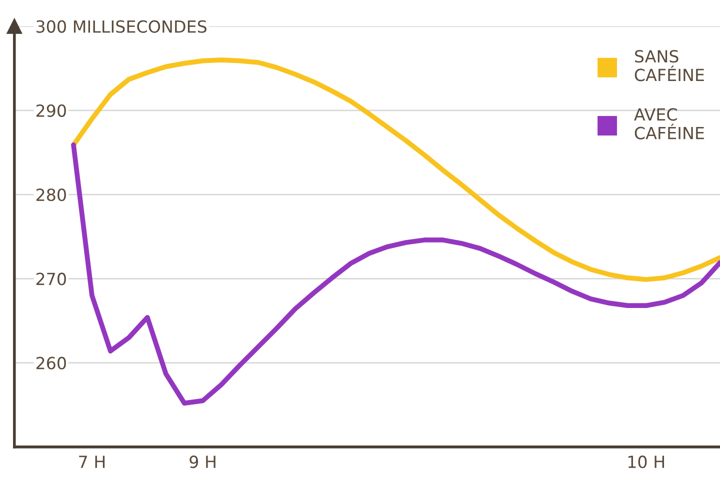 The width and height of the screenshot is (720, 478). What do you see at coordinates (203, 462) in the screenshot?
I see `x-tick-label: 9 H` at bounding box center [203, 462].